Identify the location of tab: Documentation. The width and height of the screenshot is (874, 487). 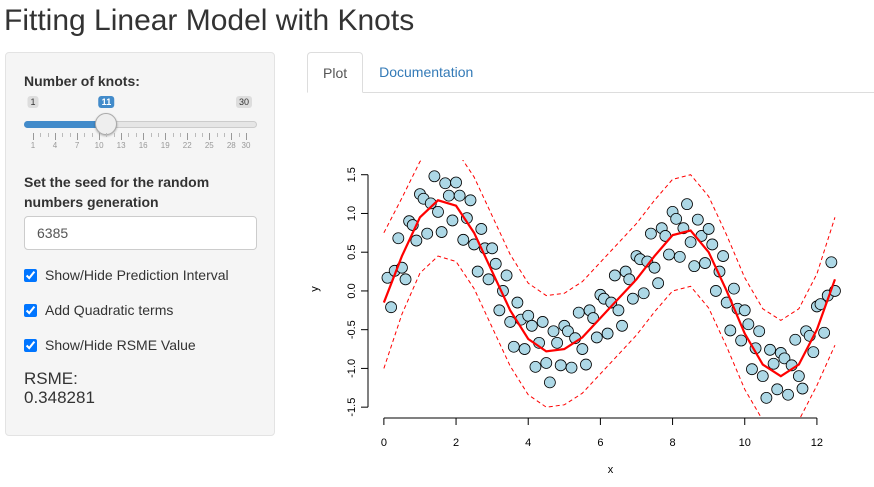
(426, 72).